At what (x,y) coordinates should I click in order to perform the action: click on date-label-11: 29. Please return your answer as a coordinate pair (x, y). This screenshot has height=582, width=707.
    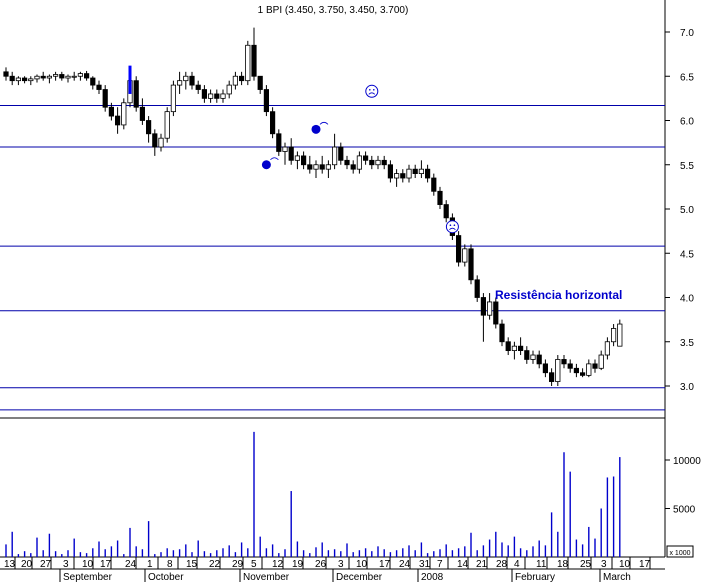
    Looking at the image, I should click on (238, 564).